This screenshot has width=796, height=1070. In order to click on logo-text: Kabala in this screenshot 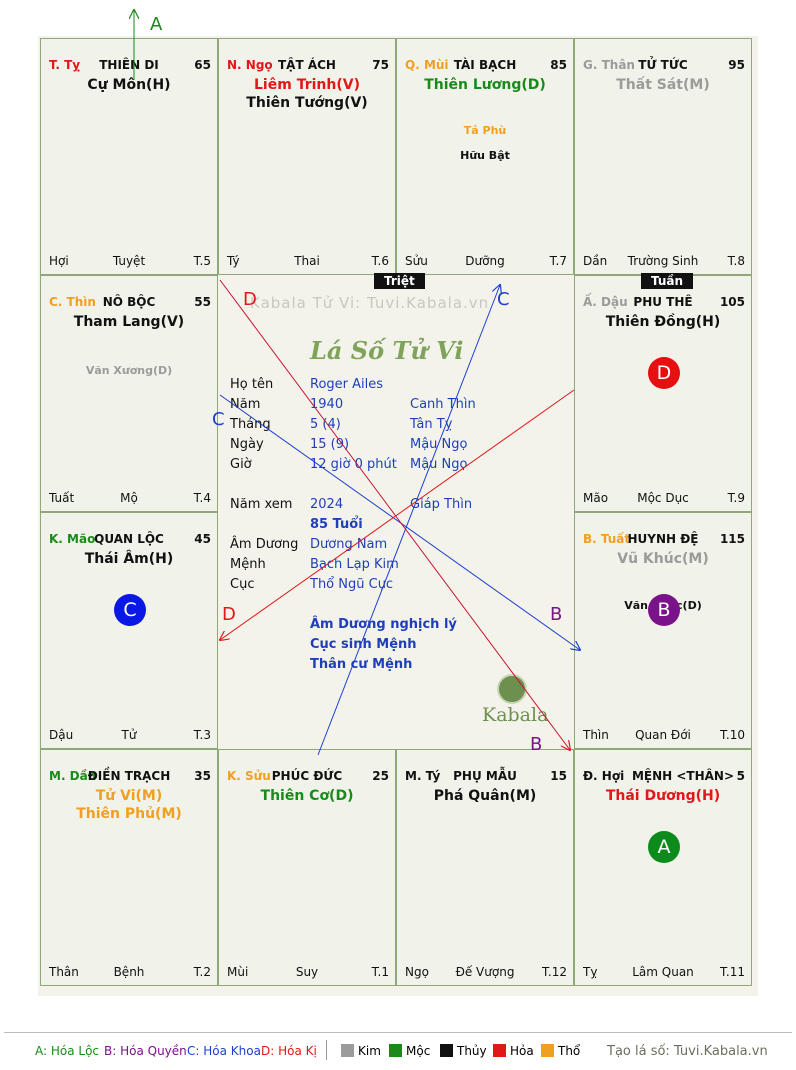, I will do `click(515, 715)`.